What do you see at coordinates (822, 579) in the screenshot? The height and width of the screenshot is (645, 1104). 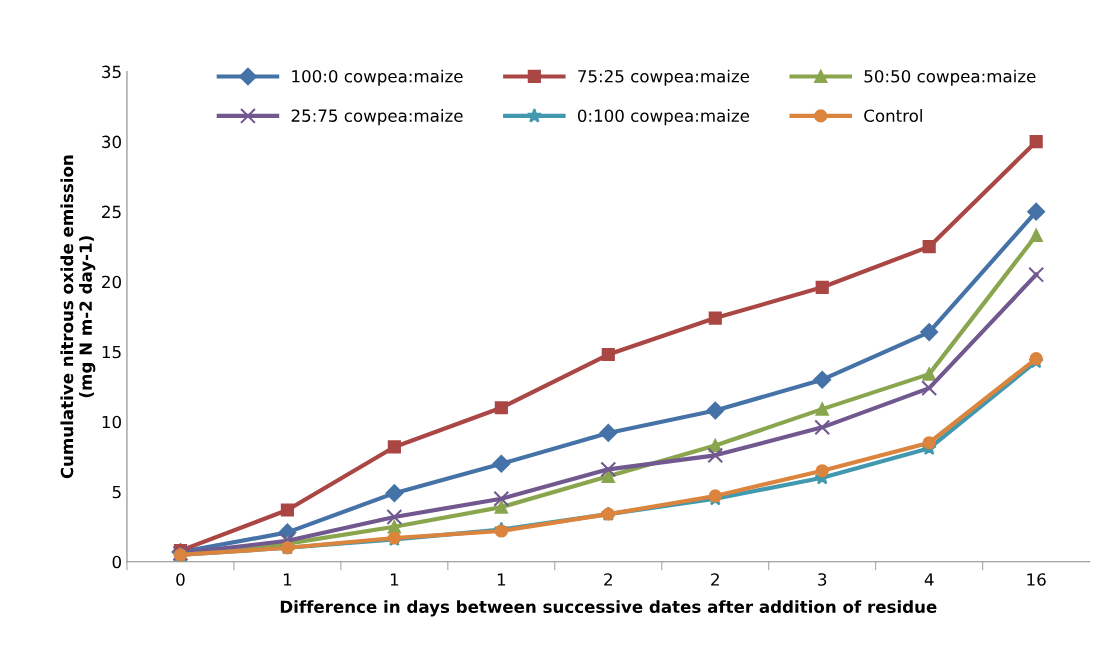 I see `x-tick-label: 3` at bounding box center [822, 579].